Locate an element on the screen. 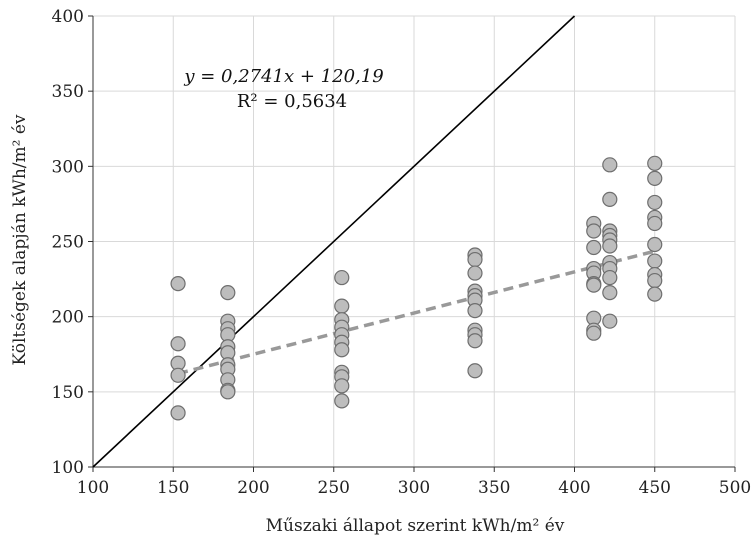  y-tick-label: 100 is located at coordinates (68, 468).